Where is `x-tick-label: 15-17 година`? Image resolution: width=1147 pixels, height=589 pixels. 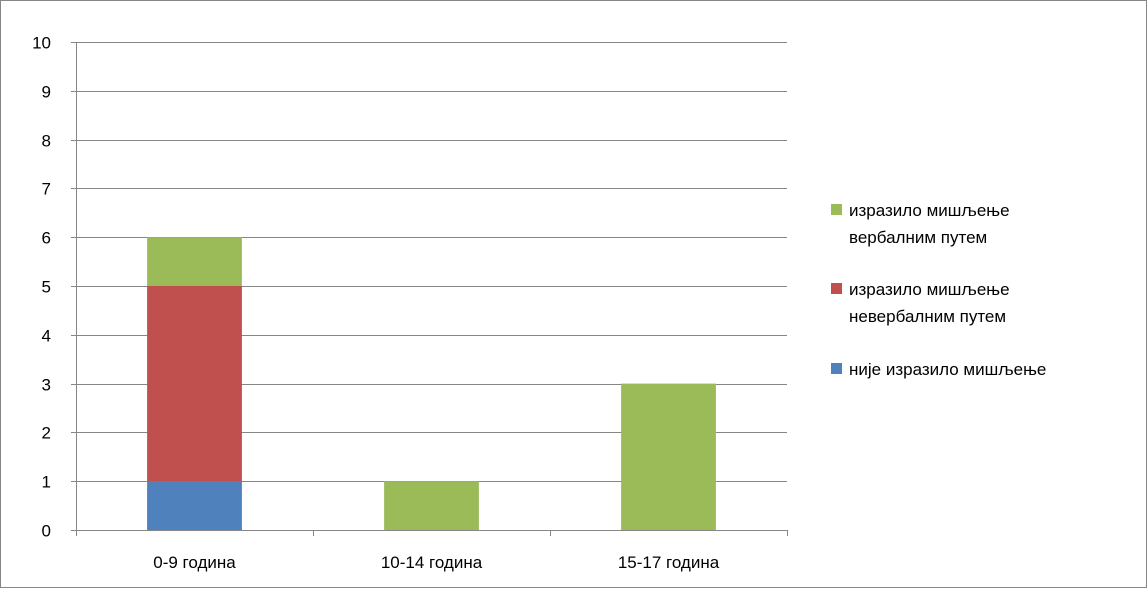
x-tick-label: 15-17 година is located at coordinates (669, 562).